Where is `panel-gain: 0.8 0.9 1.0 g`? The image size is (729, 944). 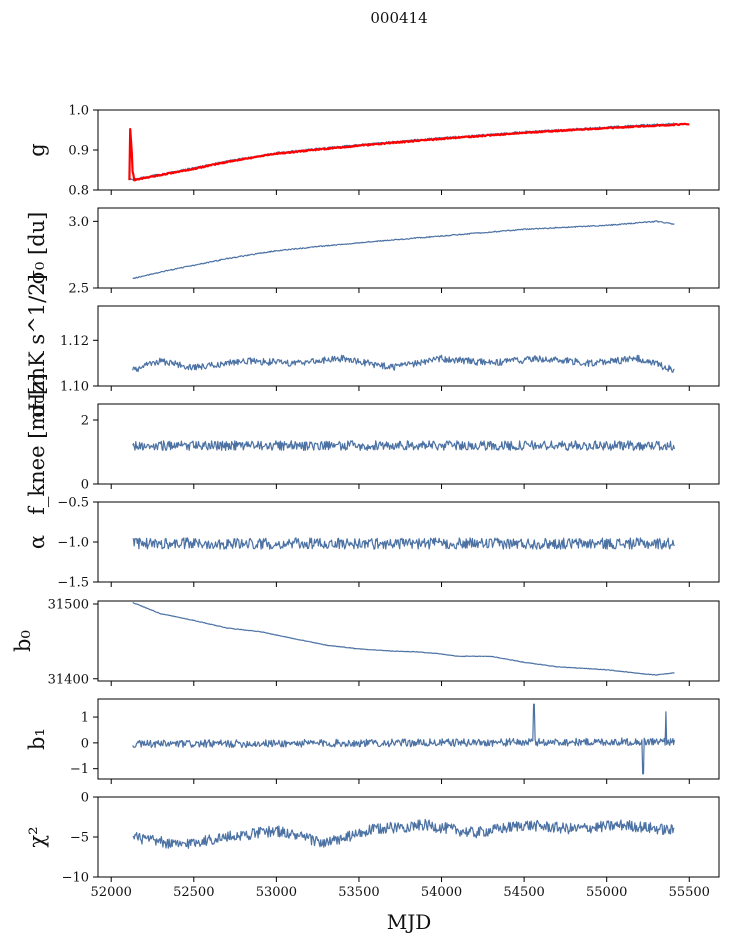
panel-gain: 0.8 0.9 1.0 g is located at coordinates (372, 151).